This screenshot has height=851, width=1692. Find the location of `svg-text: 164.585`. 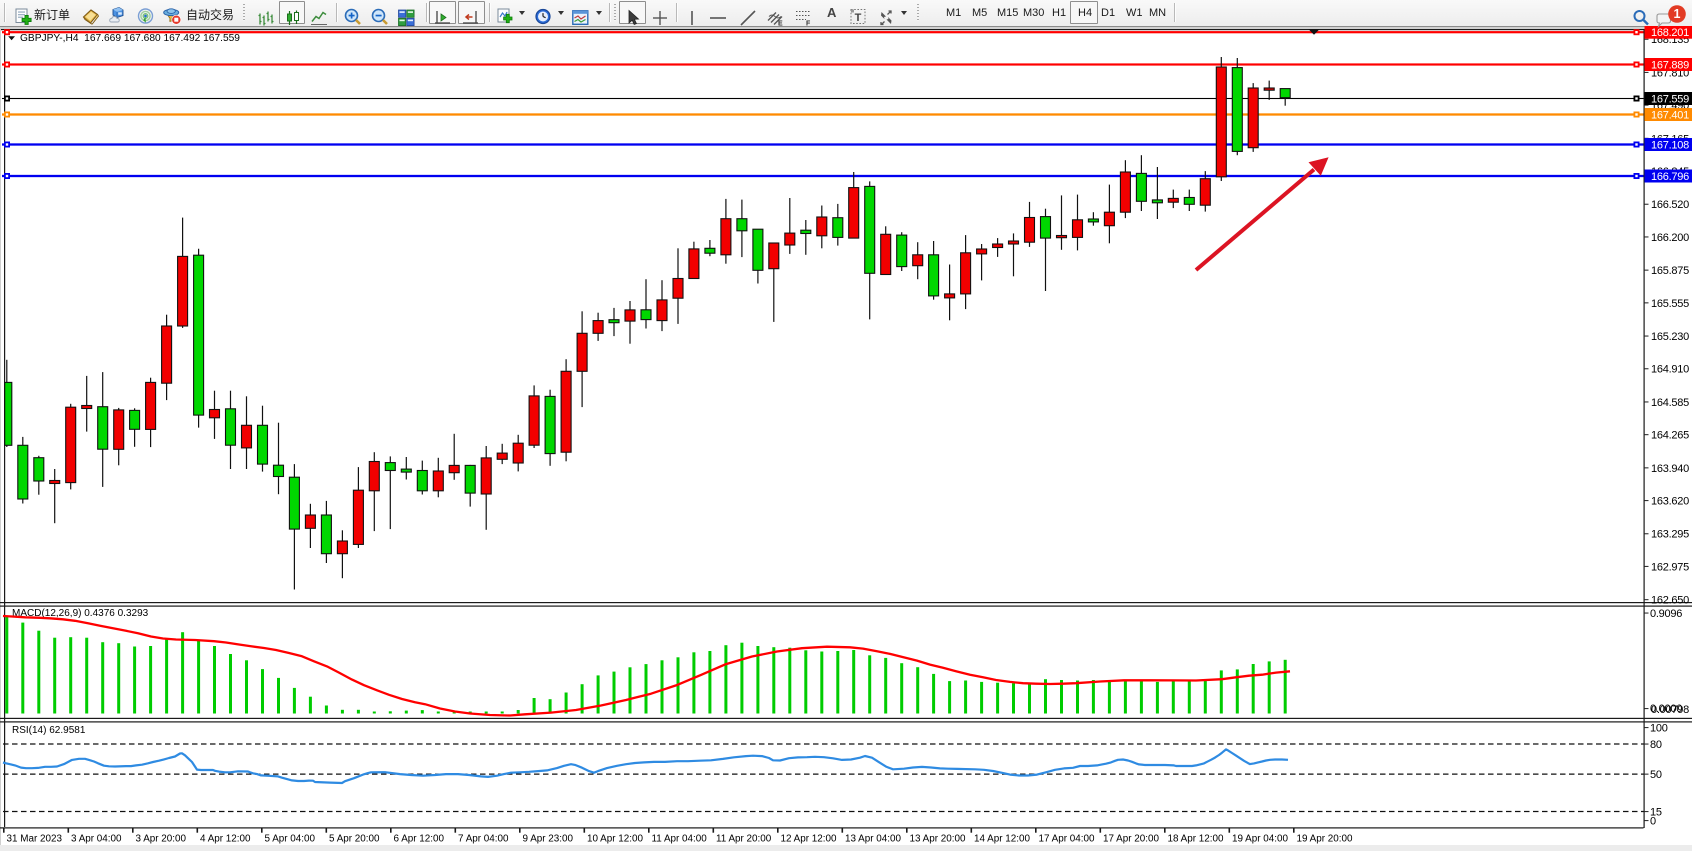

svg-text: 164.585 is located at coordinates (1670, 403).